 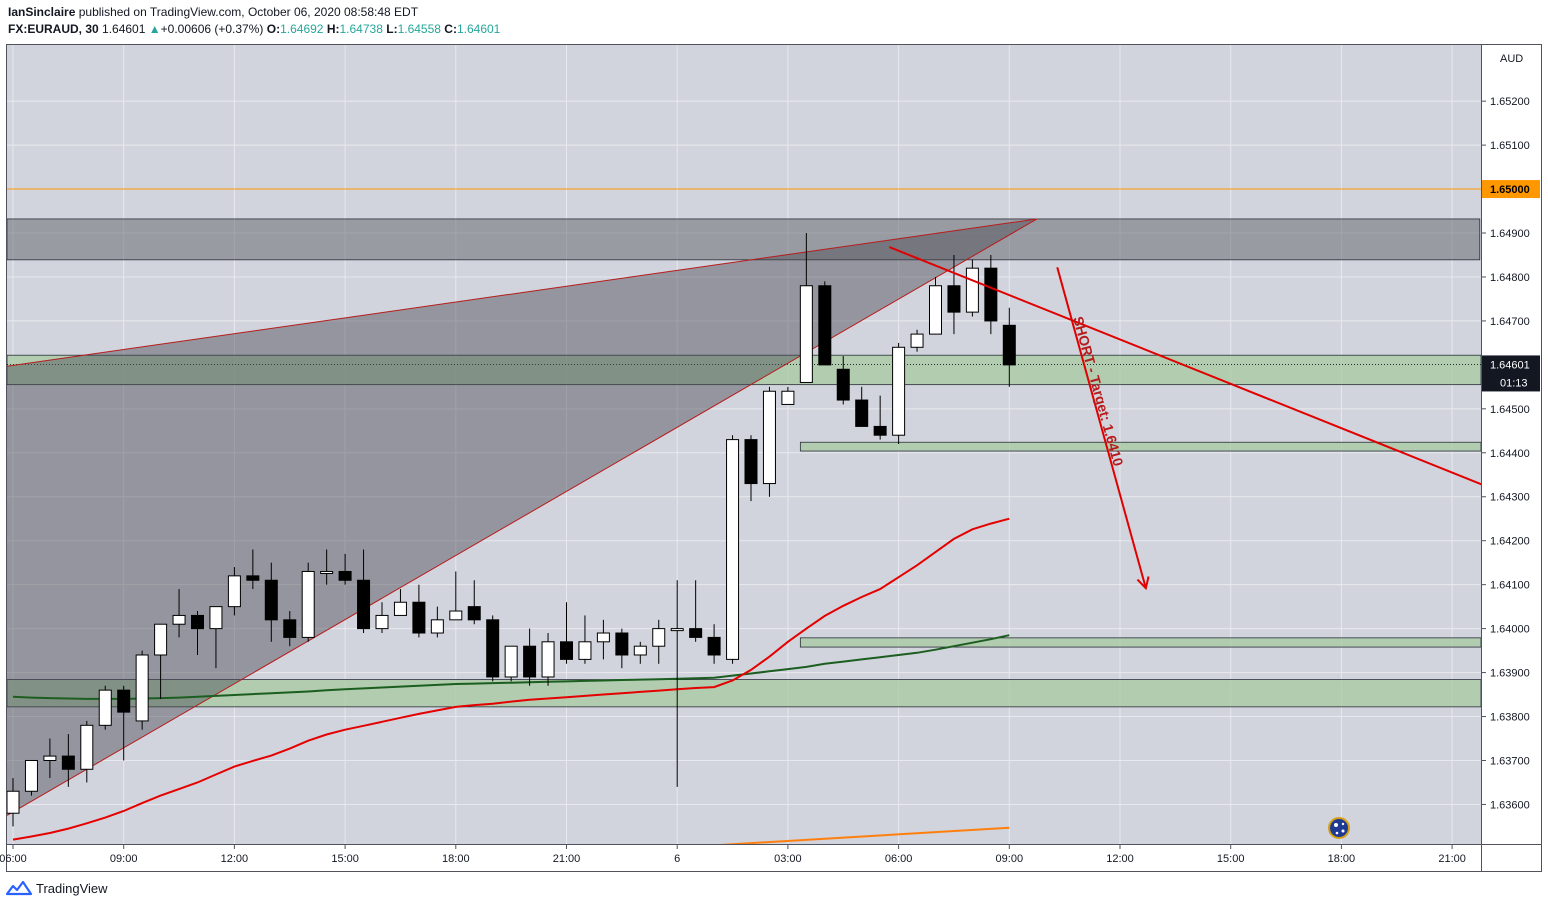 I want to click on y-tick-label: 1.63700, so click(x=1510, y=761).